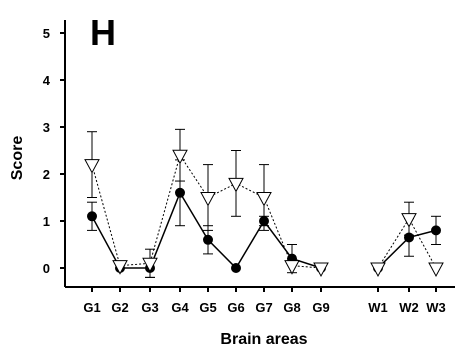 This screenshot has height=354, width=458. Describe the element at coordinates (46, 221) in the screenshot. I see `y-tick-label: 1` at that location.